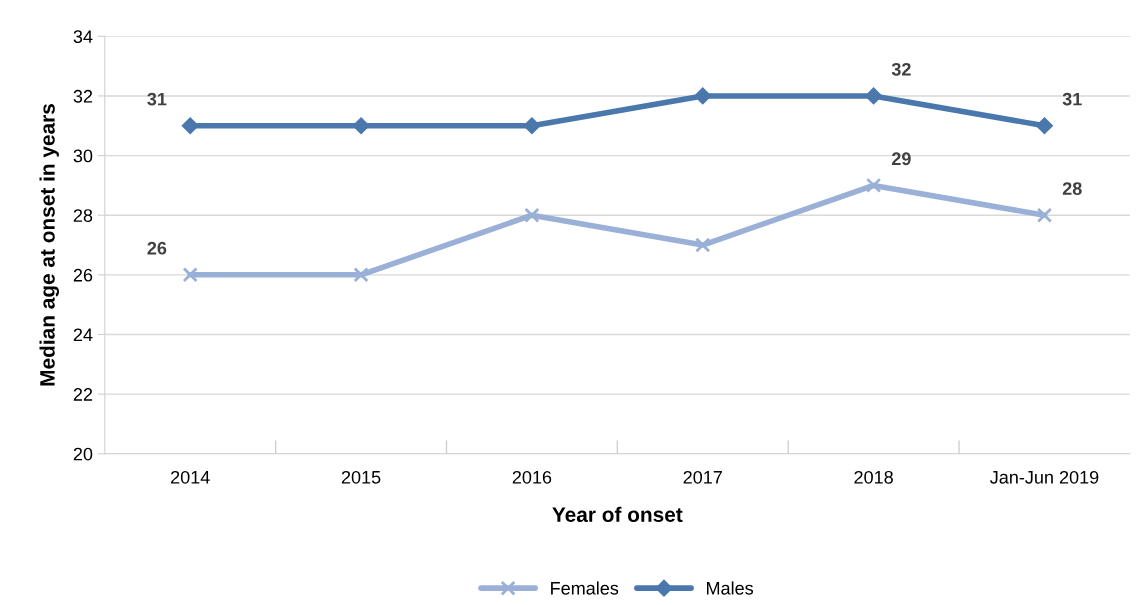  I want to click on y-tick-label: 22, so click(83, 394).